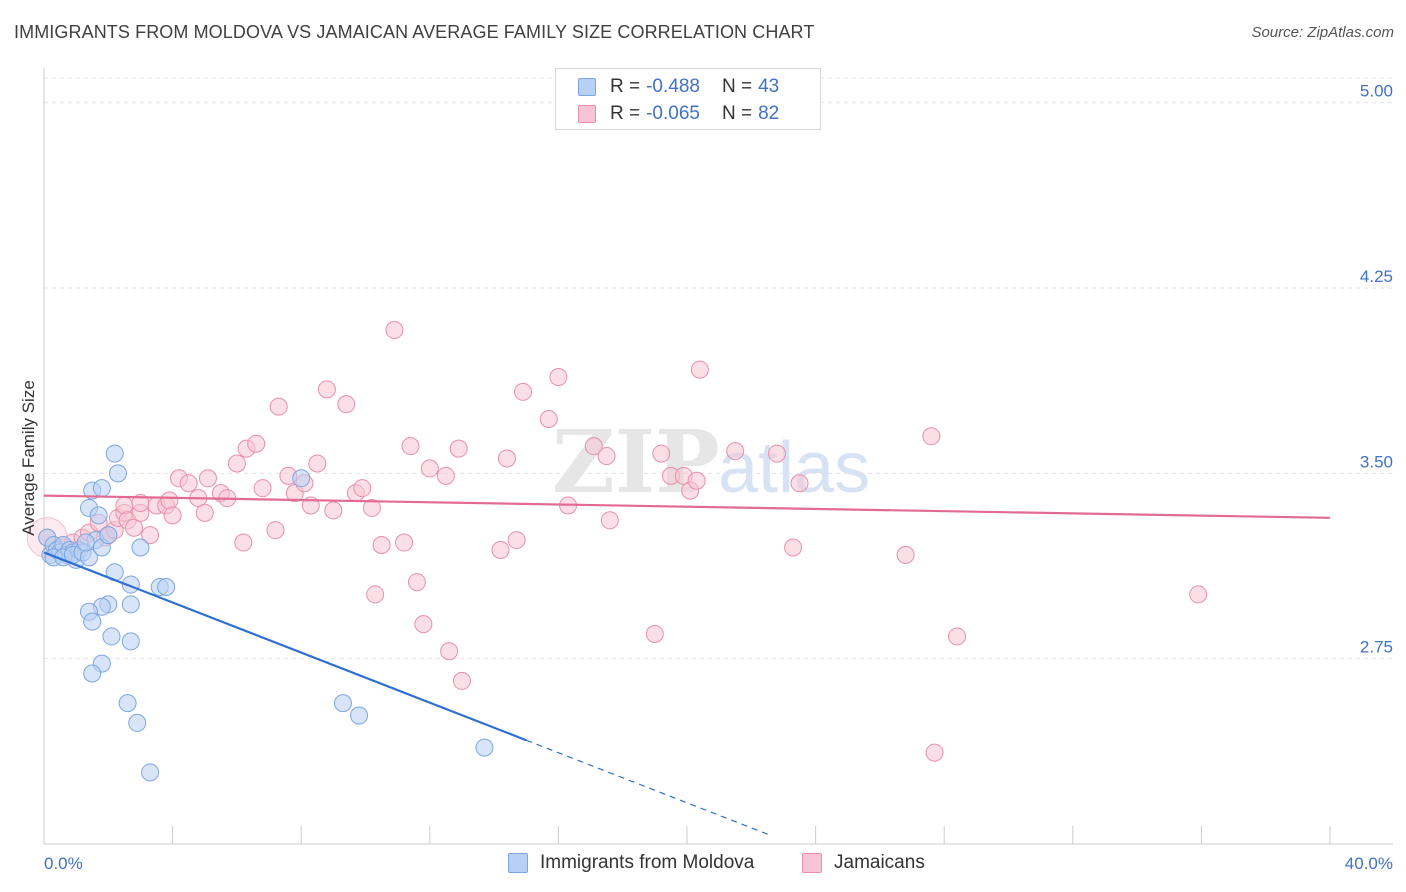 Image resolution: width=1406 pixels, height=892 pixels. What do you see at coordinates (587, 87) in the screenshot?
I see `moldova-swatch` at bounding box center [587, 87].